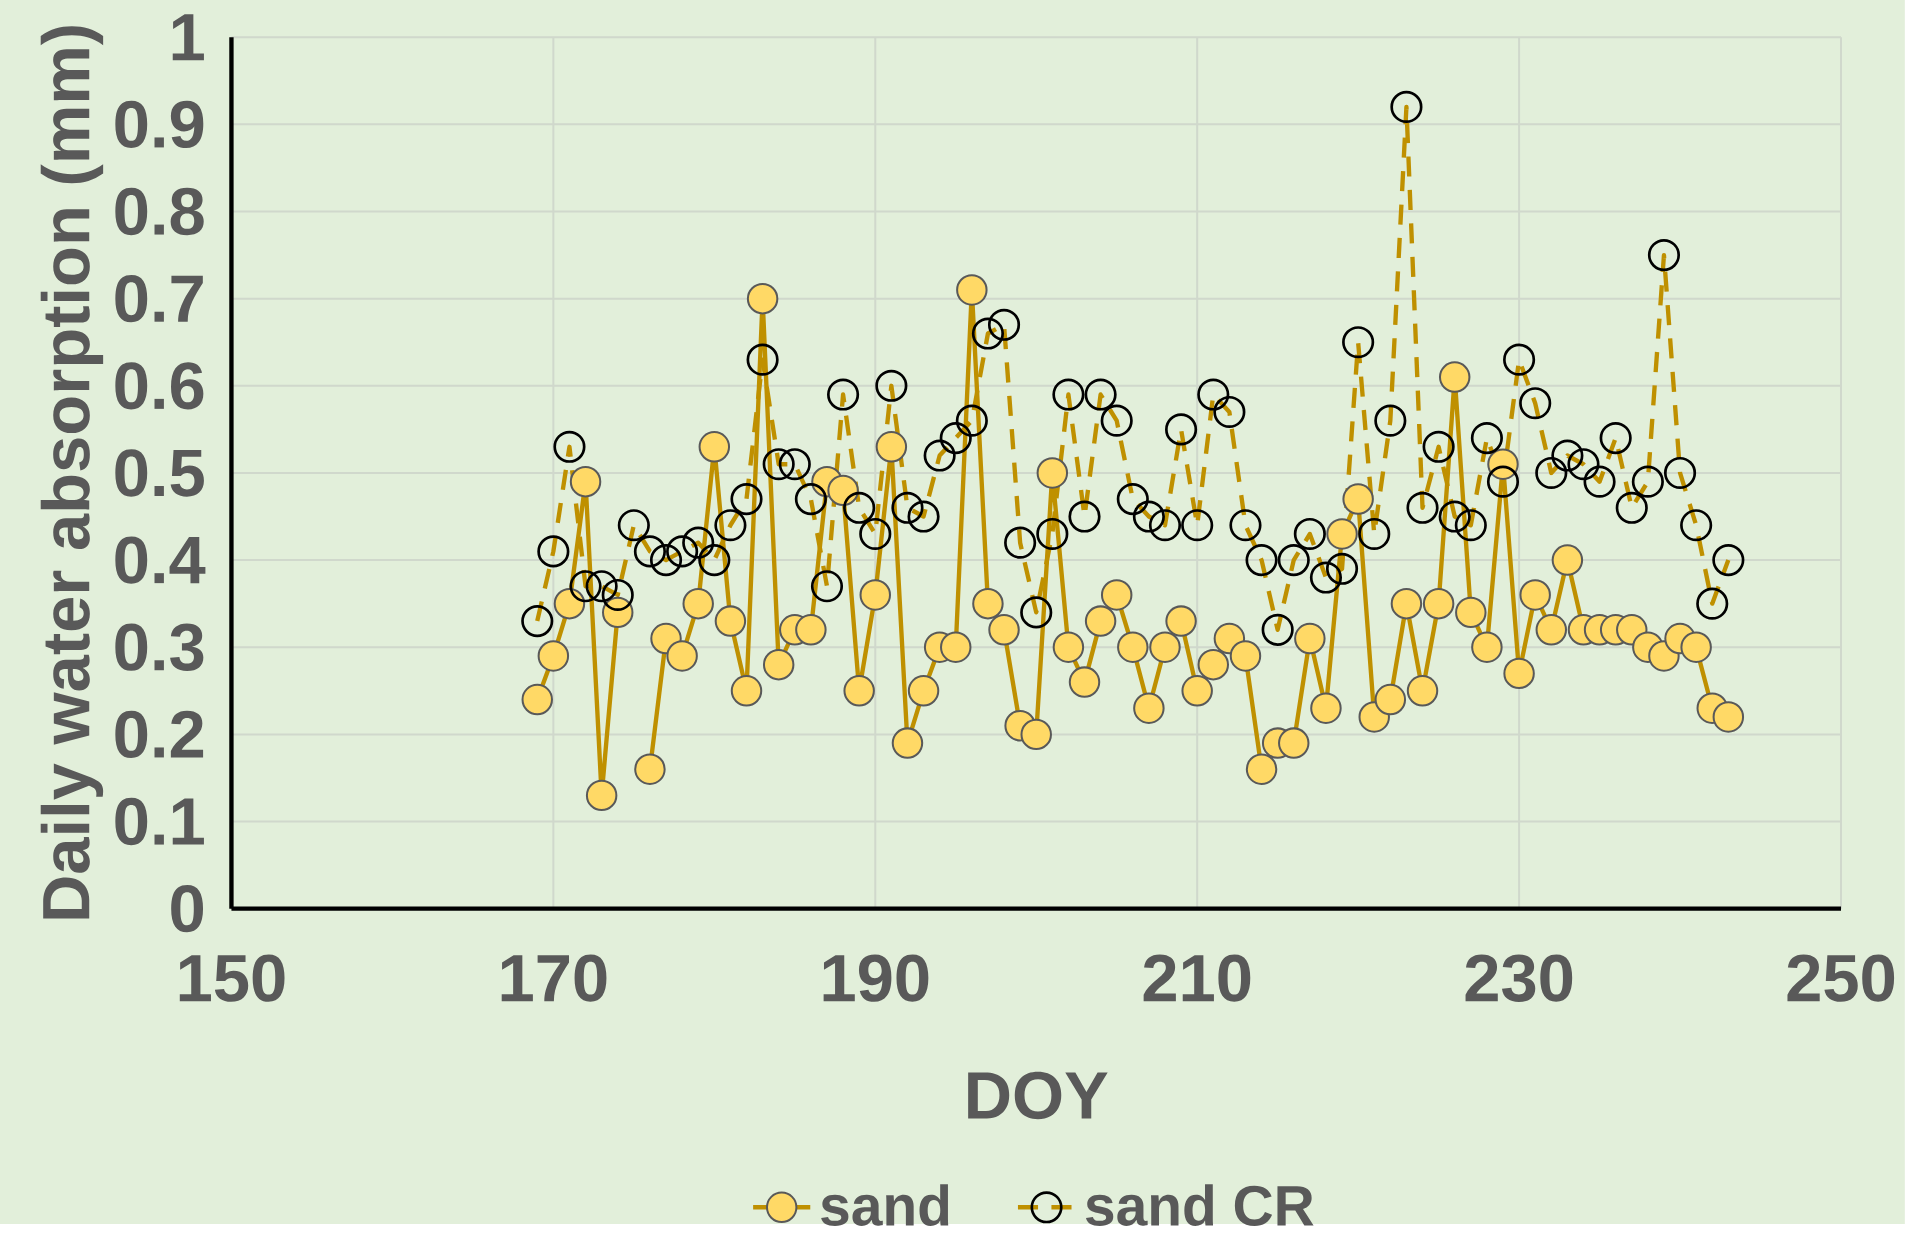  I want to click on x-tick-label: 150, so click(232, 978).